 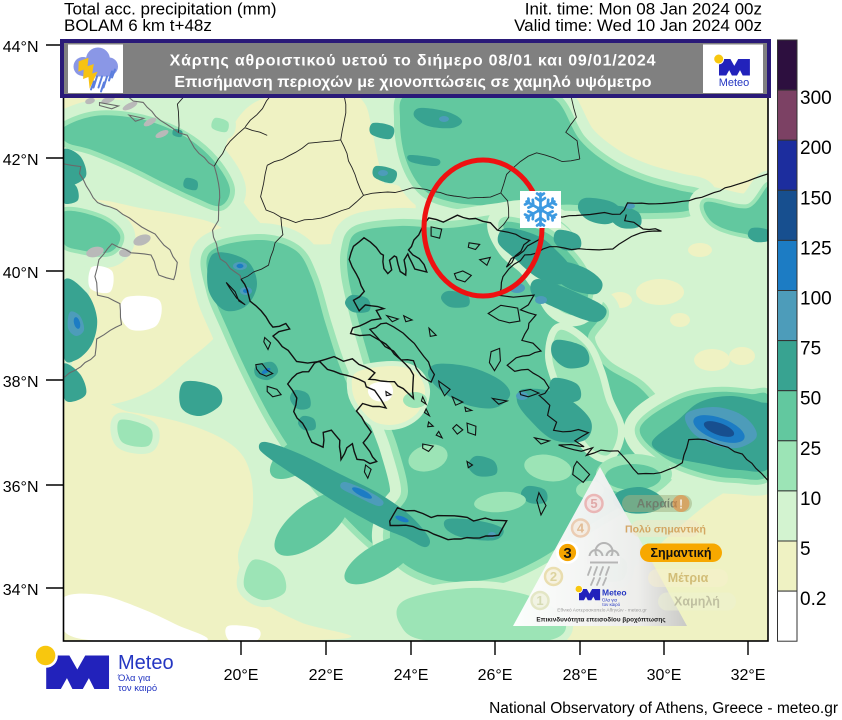 What do you see at coordinates (816, 98) in the screenshot?
I see `svg-text: 300` at bounding box center [816, 98].